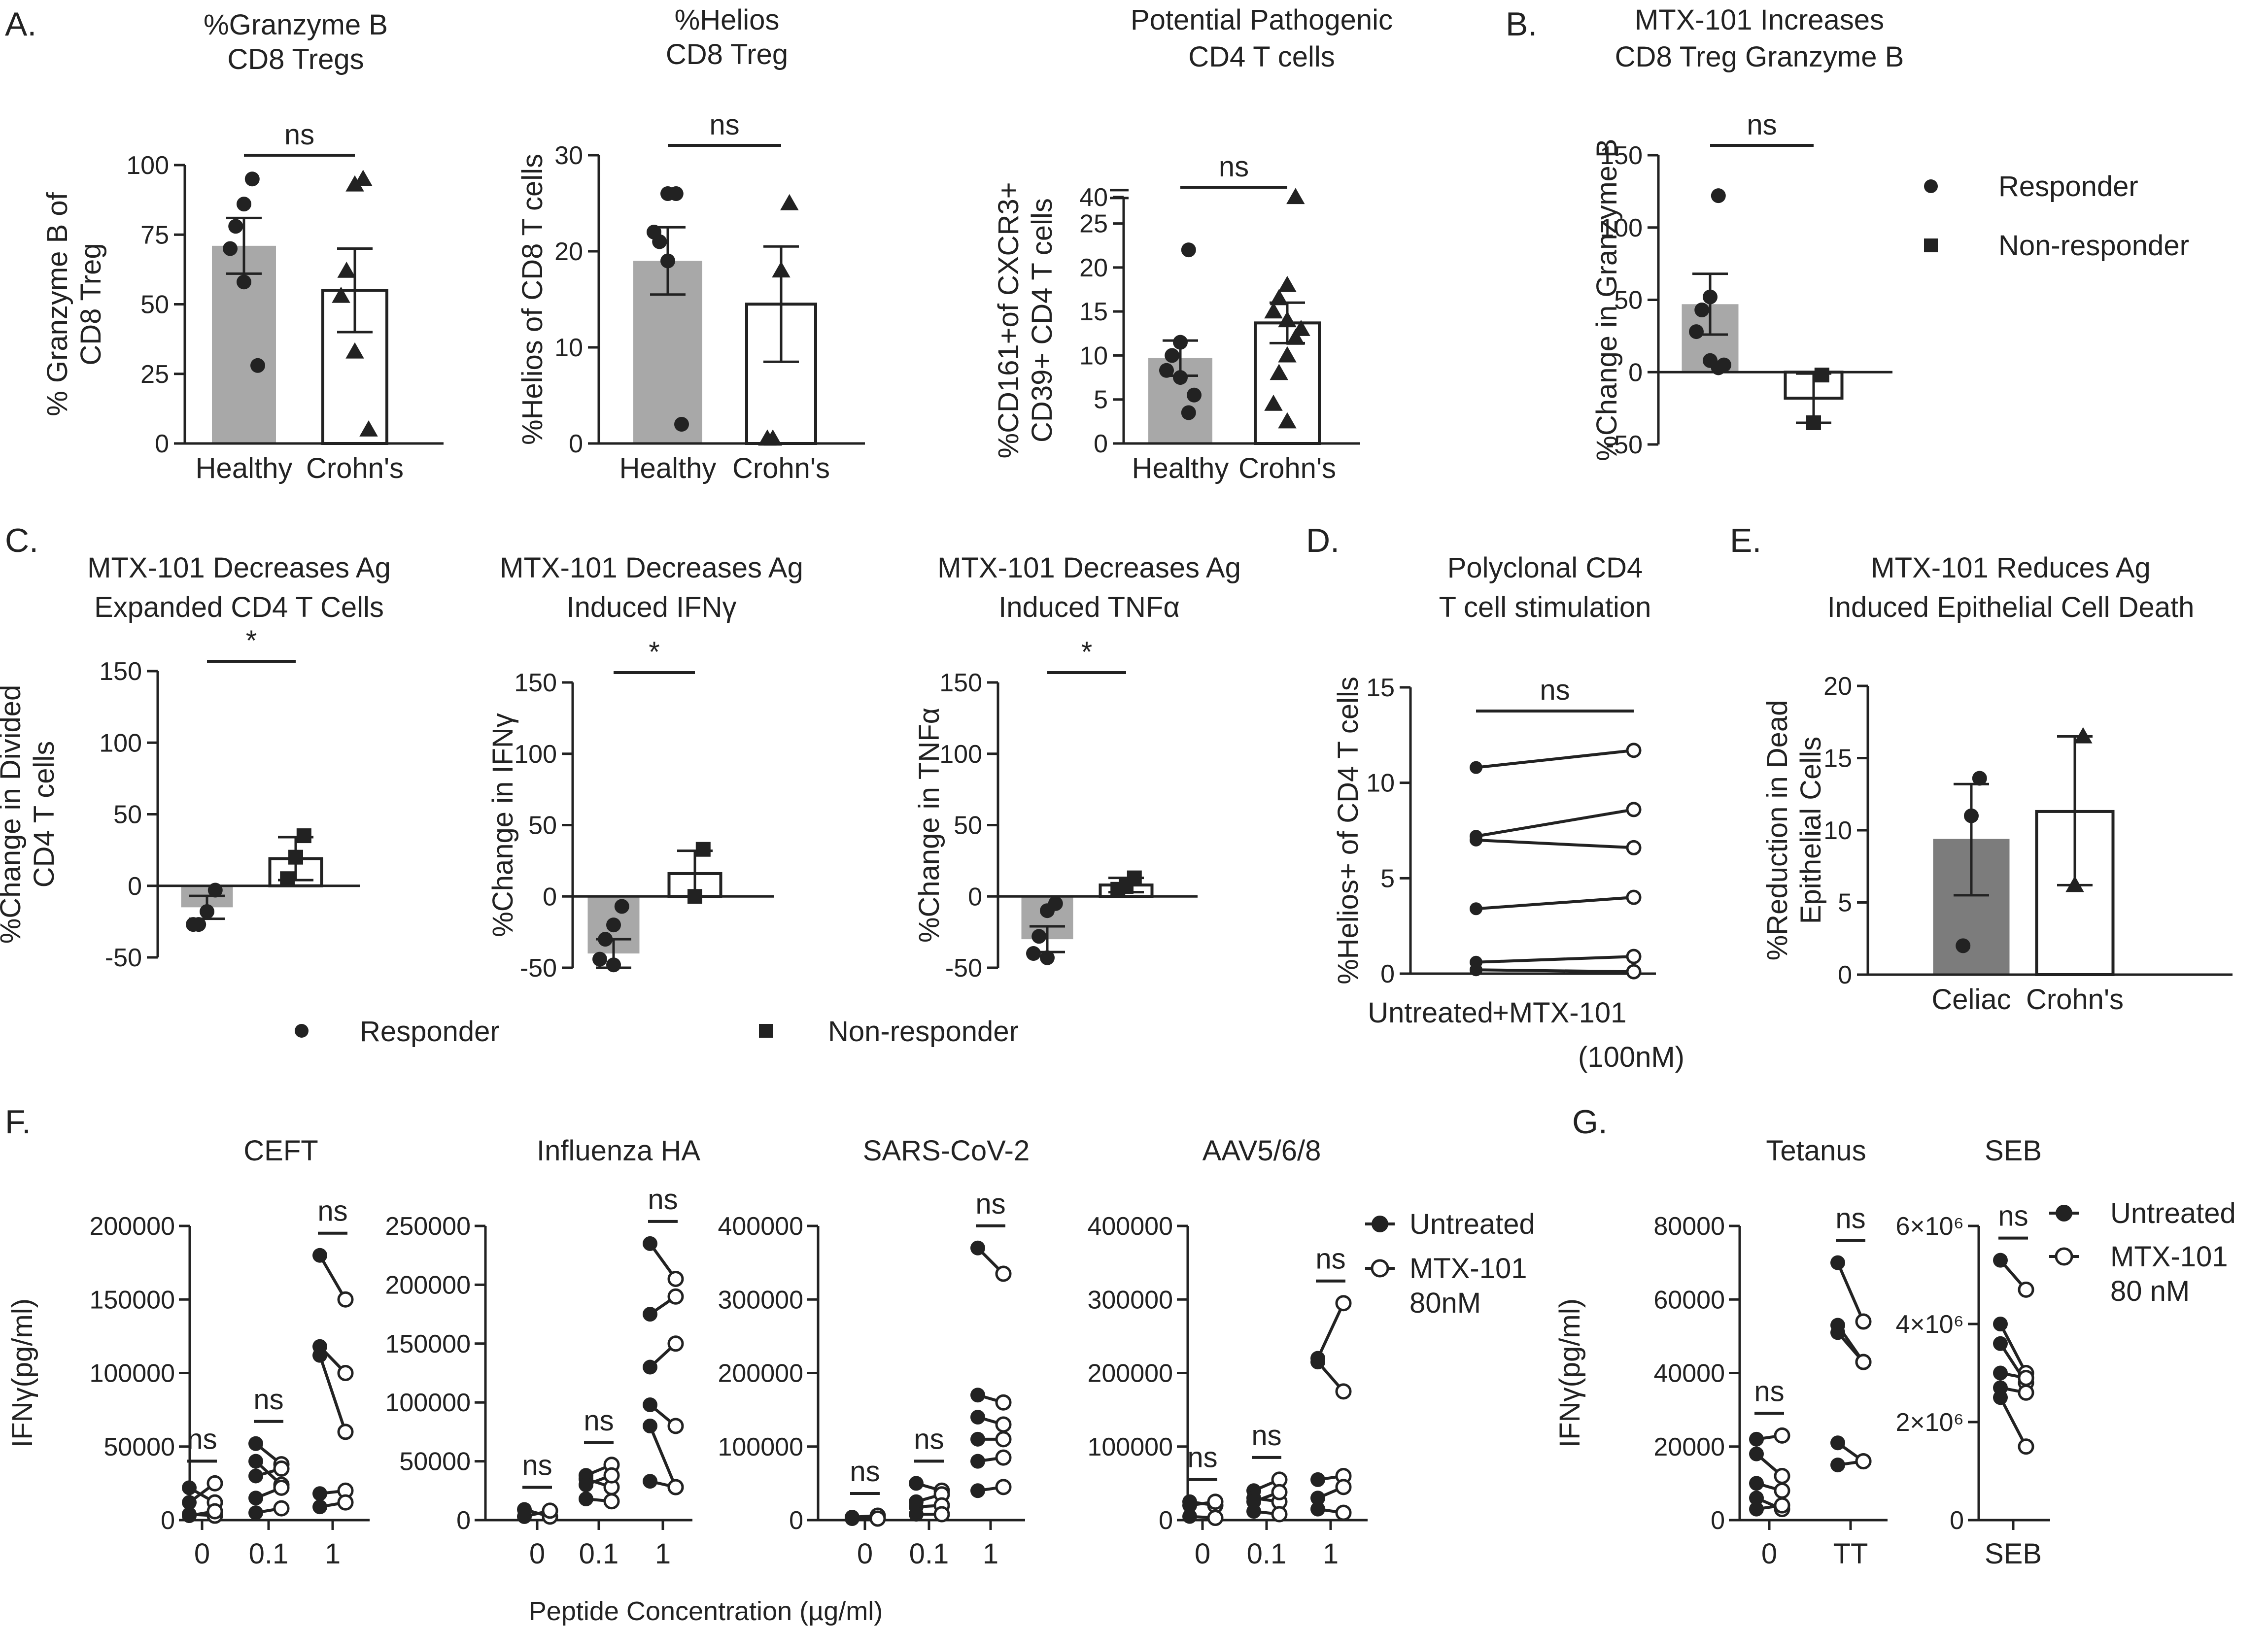 The width and height of the screenshot is (2268, 1629). What do you see at coordinates (22, 540) in the screenshot?
I see `panel-label-c: C.` at bounding box center [22, 540].